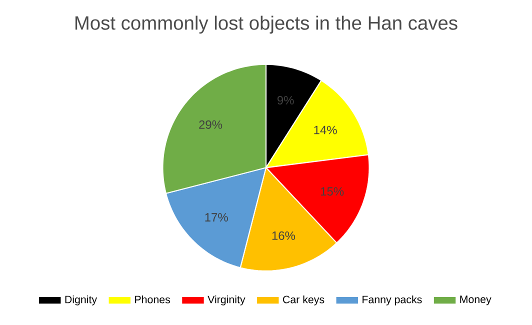 This screenshot has height=325, width=532. Describe the element at coordinates (332, 191) in the screenshot. I see `data-label: 15%` at that location.